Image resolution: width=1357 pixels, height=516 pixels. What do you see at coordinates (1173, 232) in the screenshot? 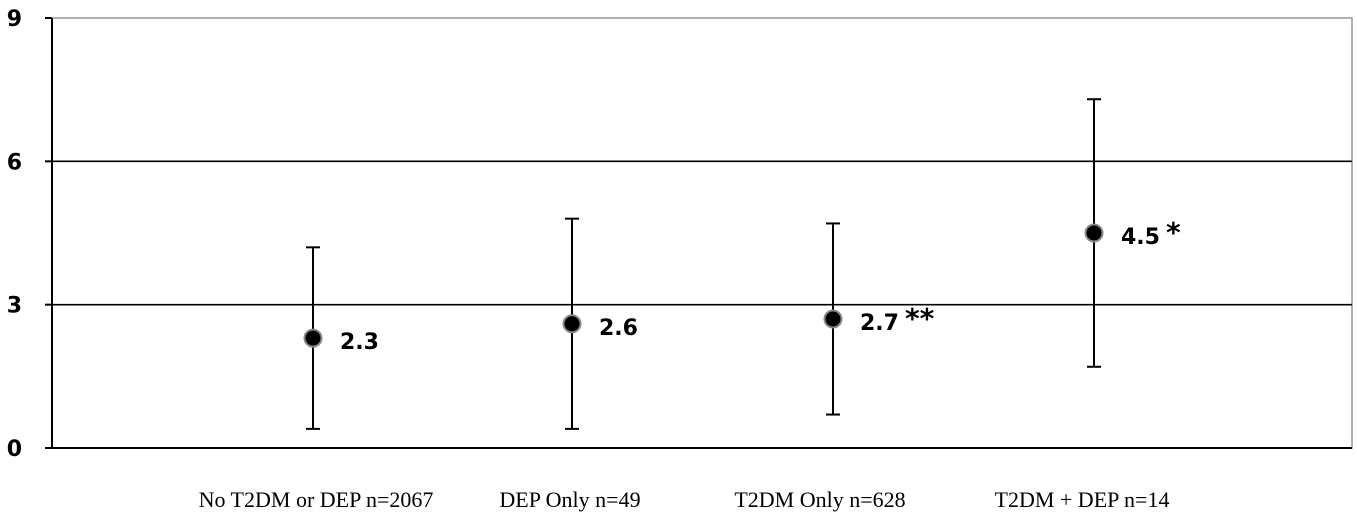
I see `significance-marker: *` at bounding box center [1173, 232].